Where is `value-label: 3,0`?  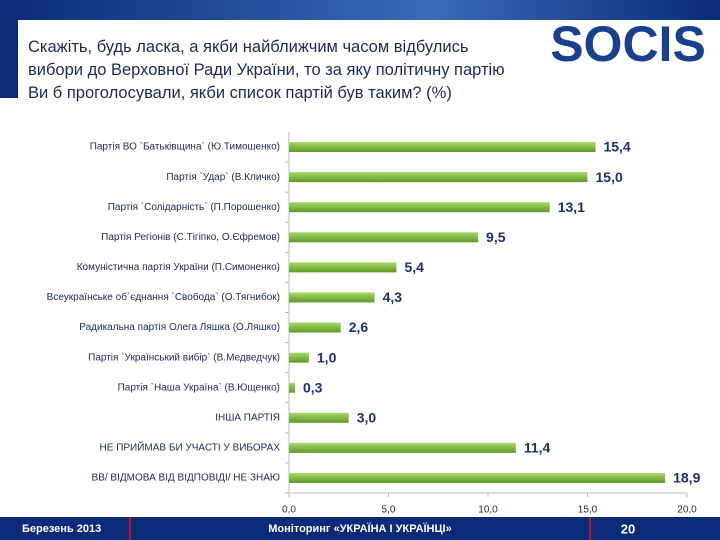
value-label: 3,0 is located at coordinates (367, 417).